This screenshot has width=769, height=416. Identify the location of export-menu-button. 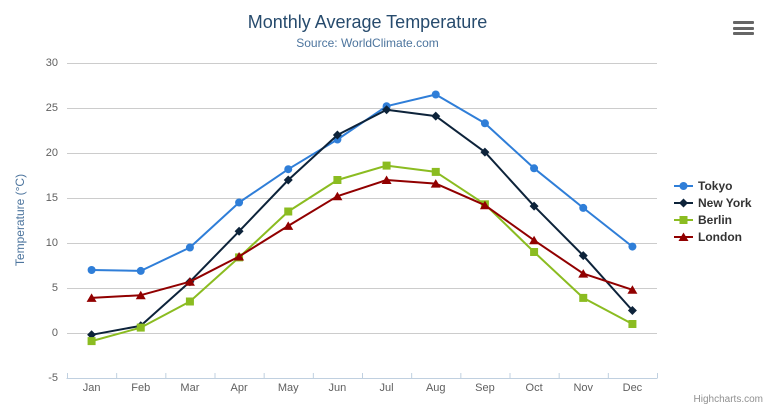
(743, 28).